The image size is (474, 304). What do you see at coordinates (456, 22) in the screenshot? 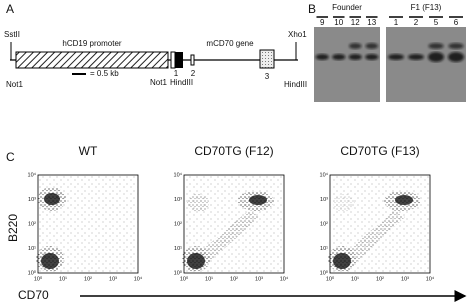
I see `lane-label: 6` at bounding box center [456, 22].